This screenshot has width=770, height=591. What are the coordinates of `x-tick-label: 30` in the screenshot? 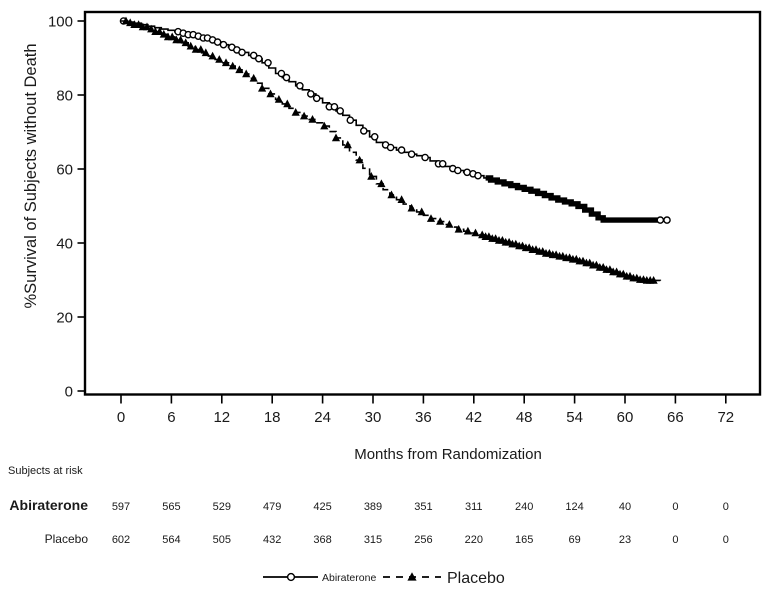 It's located at (373, 417).